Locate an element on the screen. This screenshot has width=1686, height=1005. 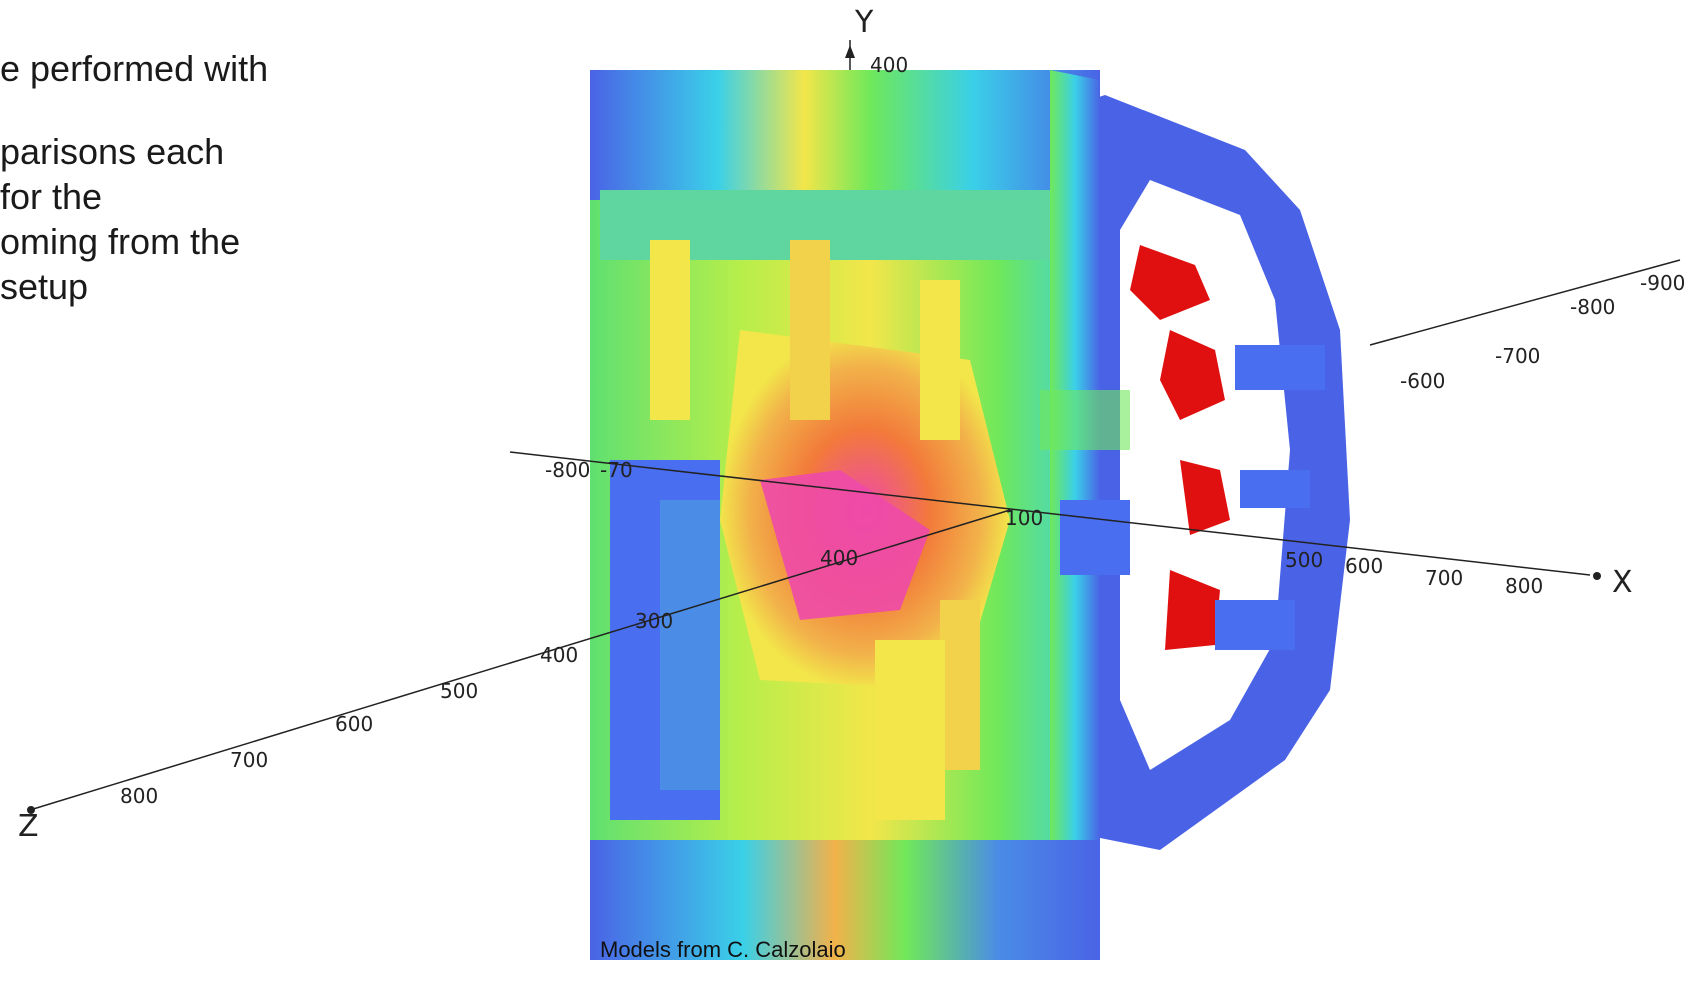
x-back-tick-2: -700 is located at coordinates (1517, 356).